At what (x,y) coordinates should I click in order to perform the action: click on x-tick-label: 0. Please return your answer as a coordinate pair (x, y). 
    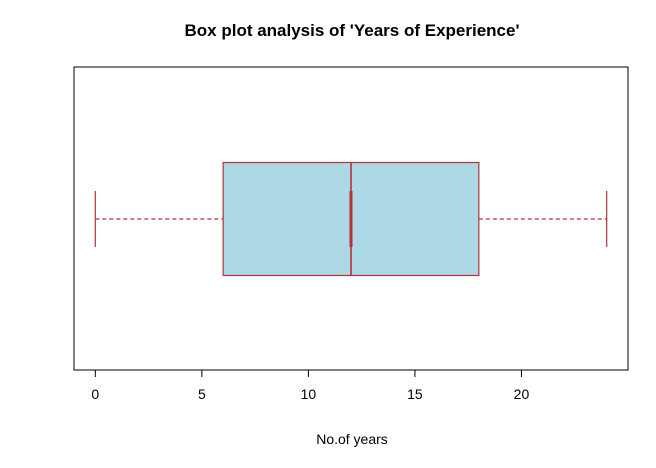
    Looking at the image, I should click on (95, 394).